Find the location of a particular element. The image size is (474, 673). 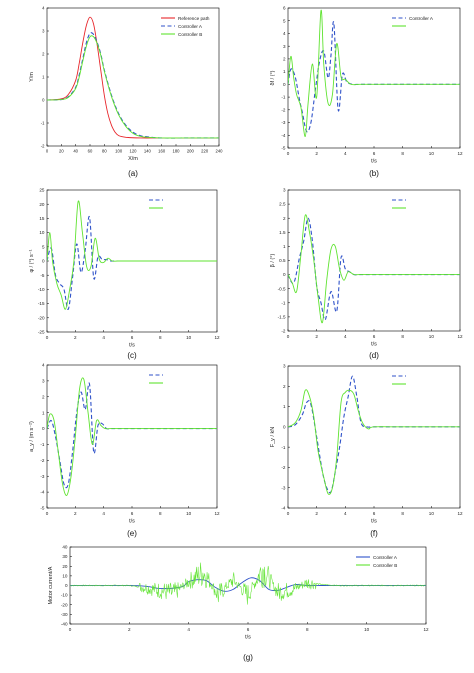

x-tick-label: 240 is located at coordinates (220, 151).